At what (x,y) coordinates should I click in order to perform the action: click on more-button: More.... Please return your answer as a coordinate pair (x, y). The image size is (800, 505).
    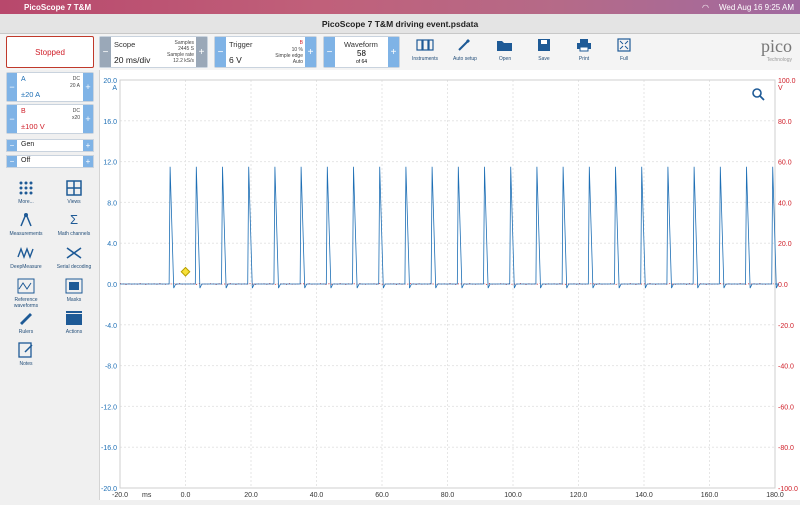
    Looking at the image, I should click on (26, 192).